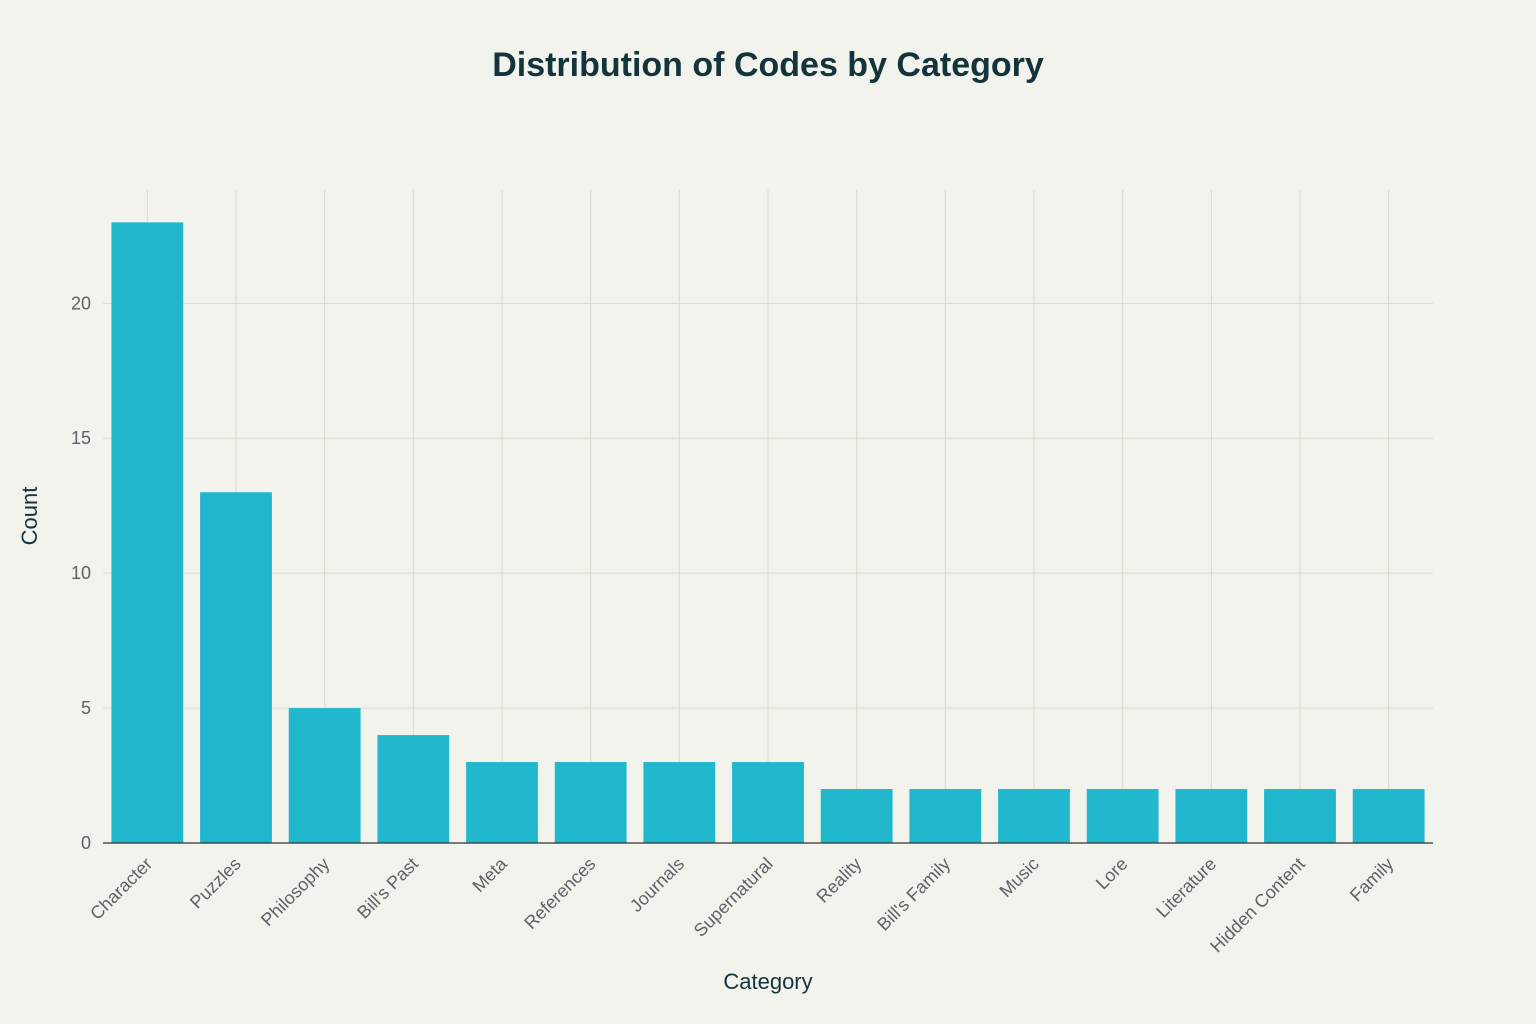 The height and width of the screenshot is (1024, 1536). I want to click on x-tick-label: Lore, so click(1112, 874).